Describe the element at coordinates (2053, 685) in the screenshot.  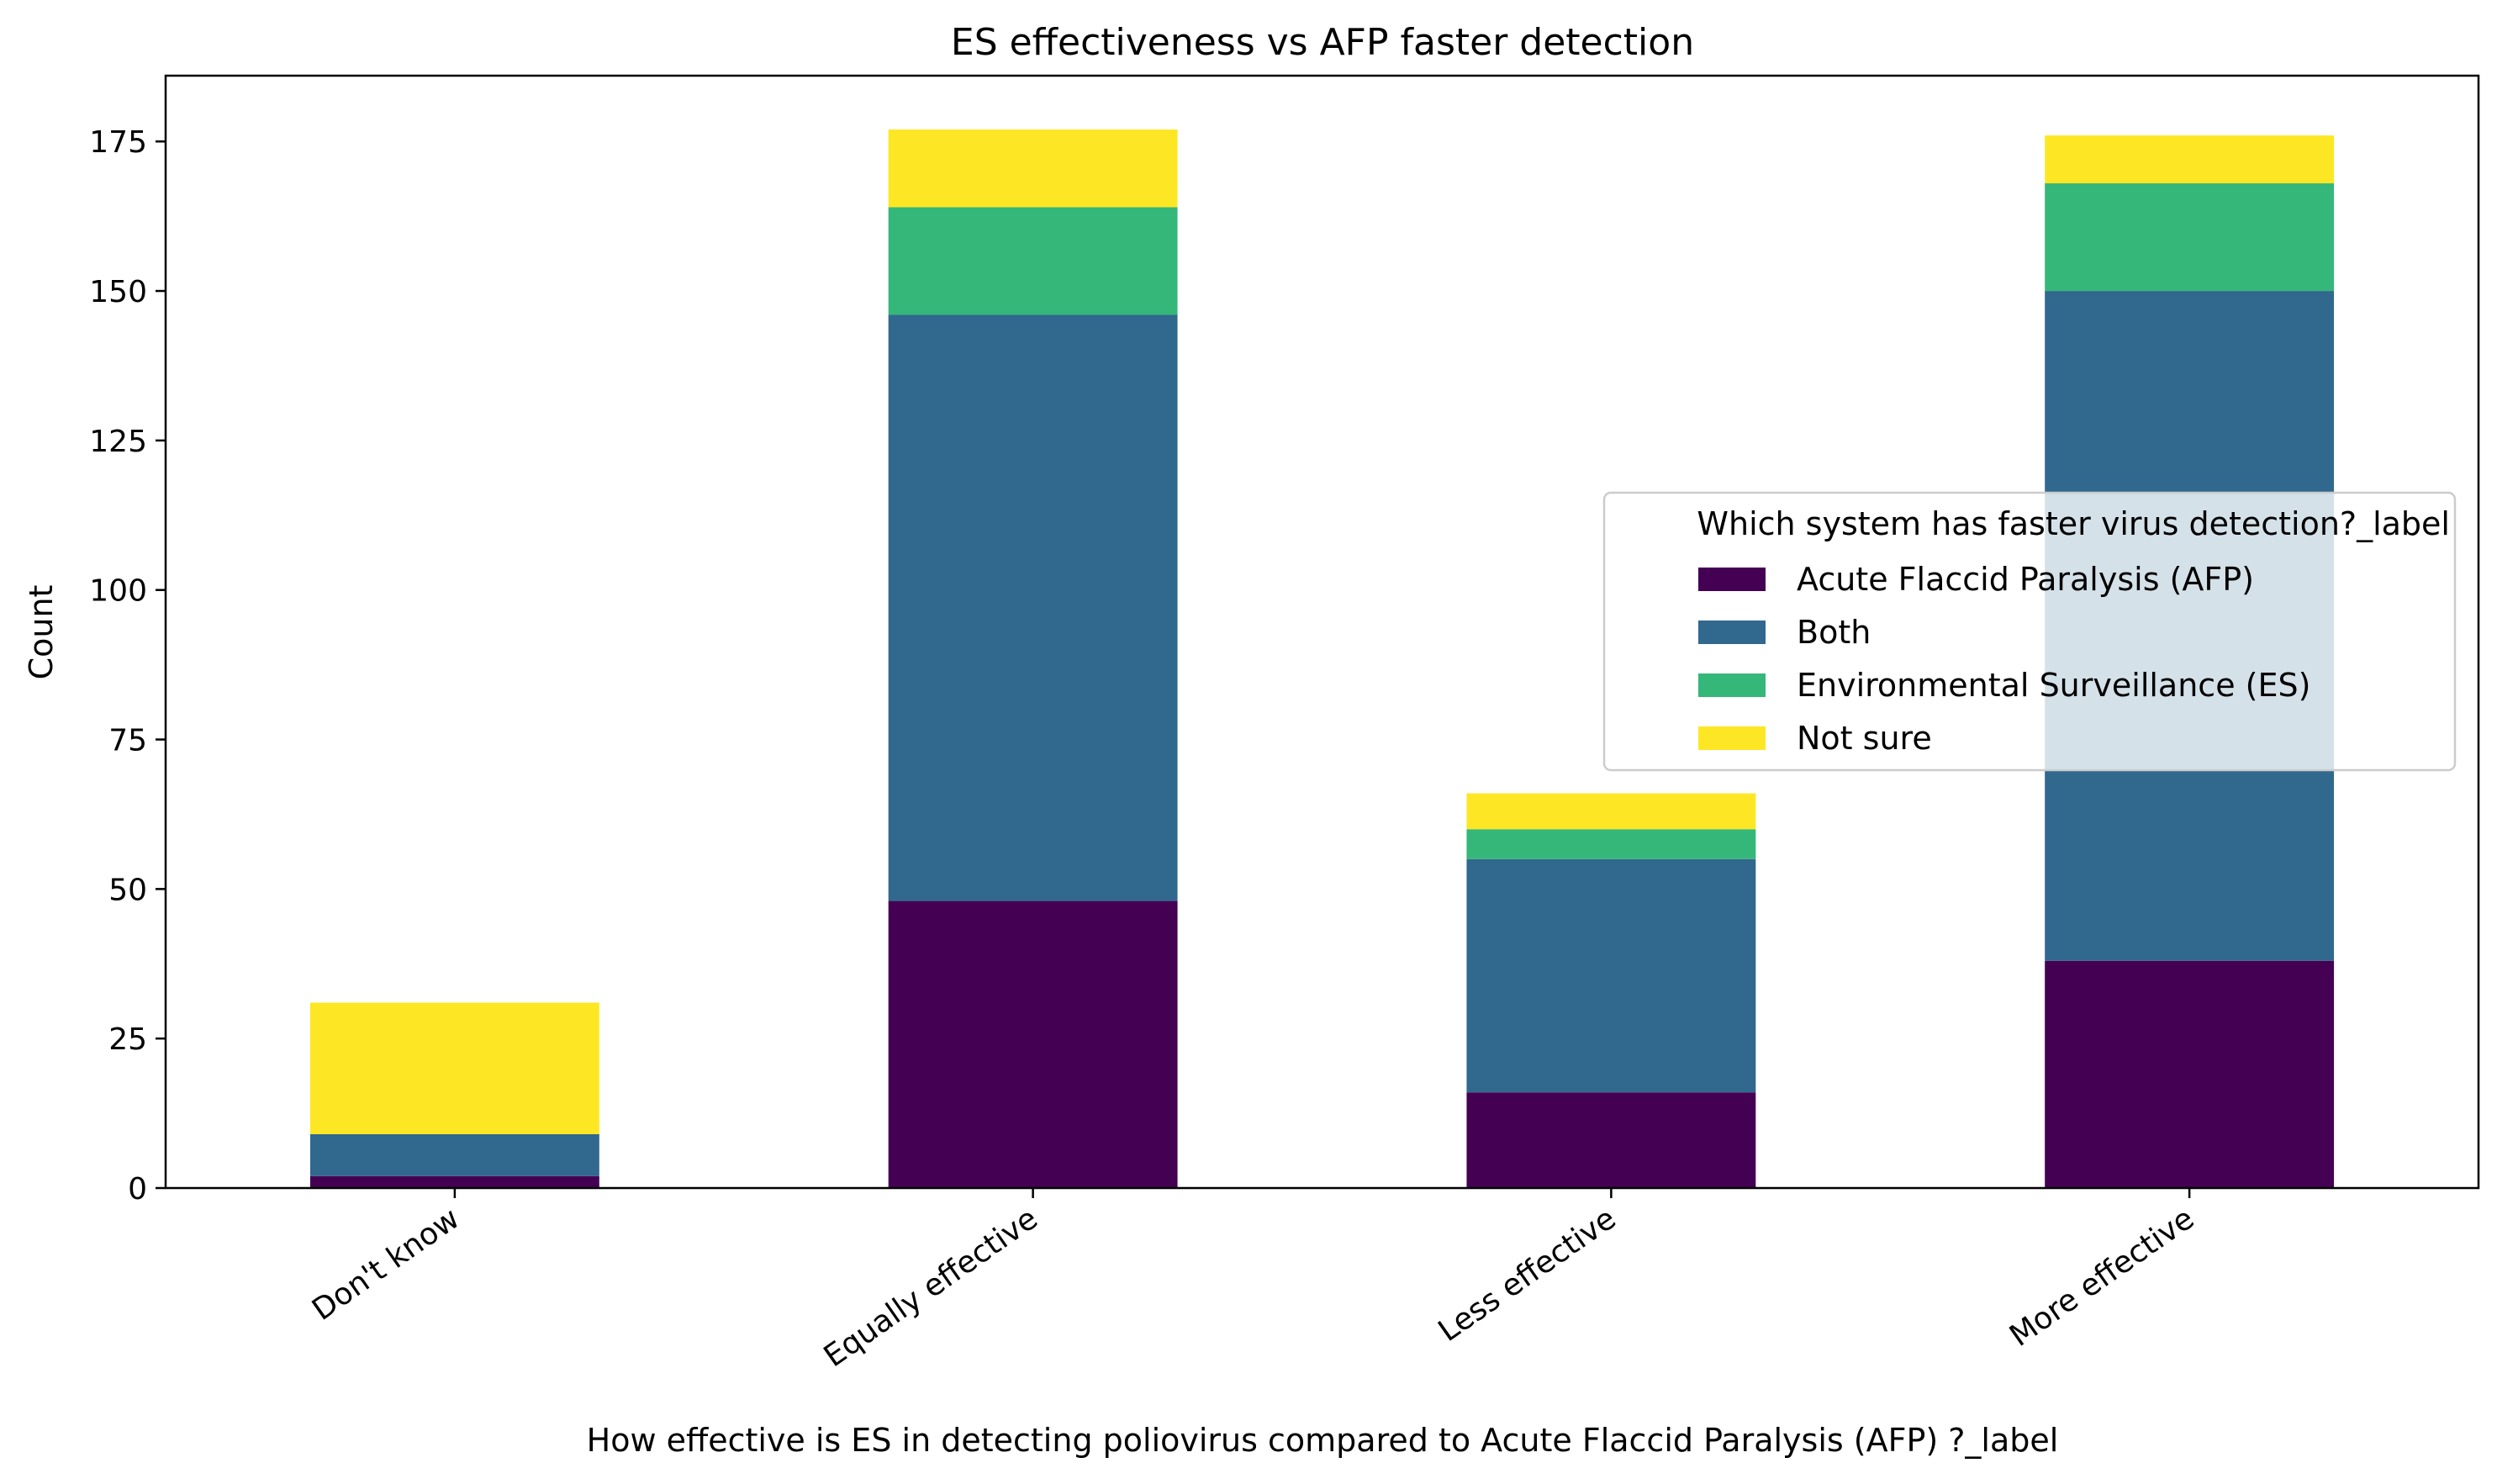
I see `legend-label: Environmental Surveillance (ES)` at that location.